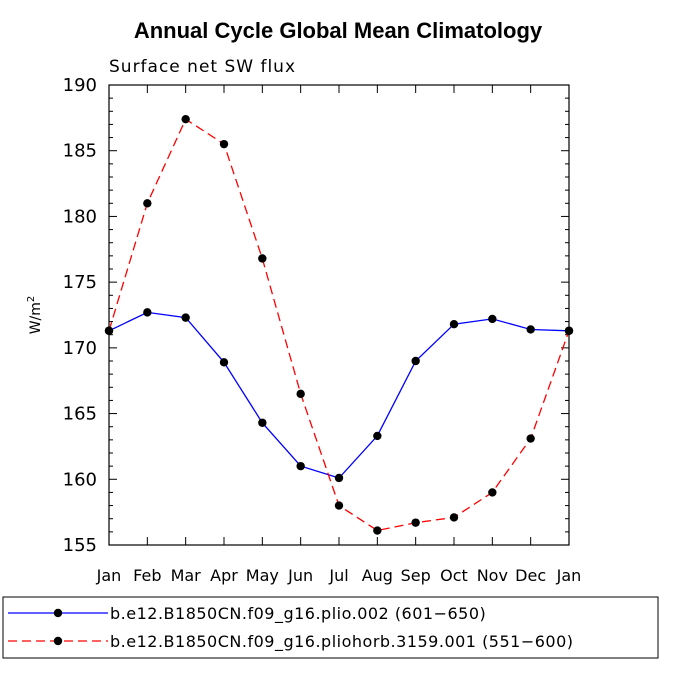 The height and width of the screenshot is (678, 677). What do you see at coordinates (80, 545) in the screenshot?
I see `y-tick-label: 155` at bounding box center [80, 545].